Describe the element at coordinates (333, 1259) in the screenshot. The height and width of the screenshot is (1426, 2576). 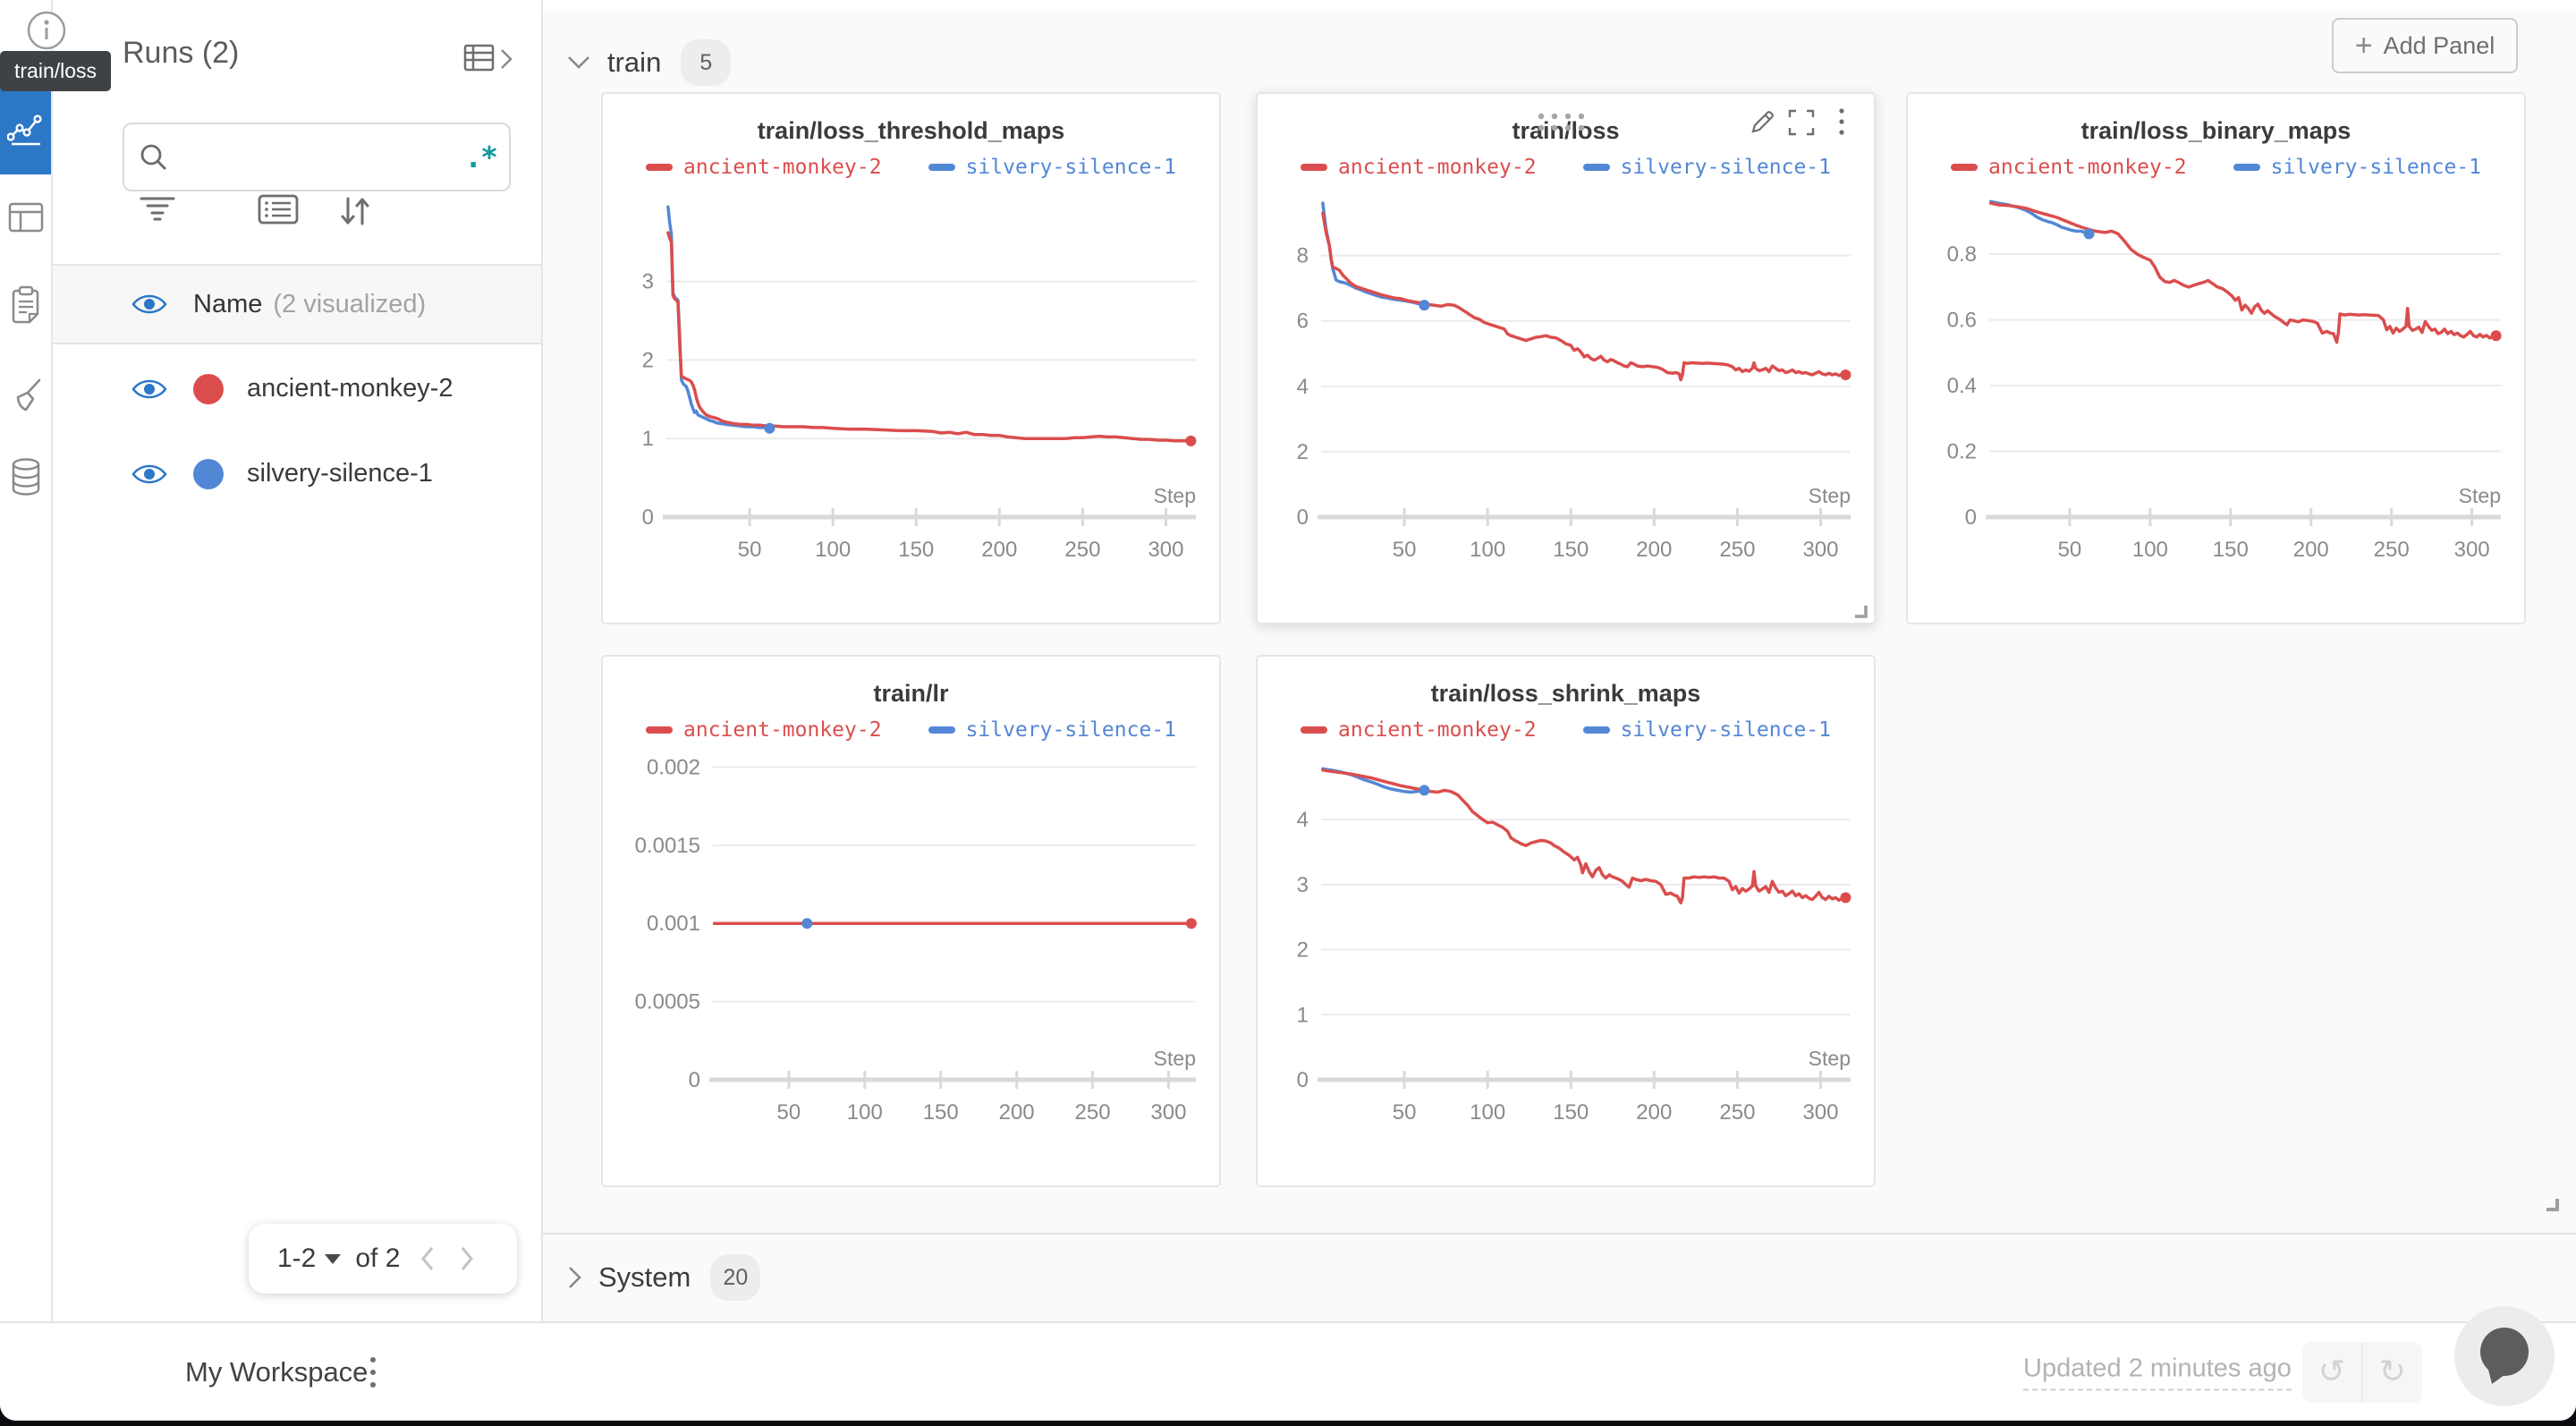
I see `page-size-caret-icon` at that location.